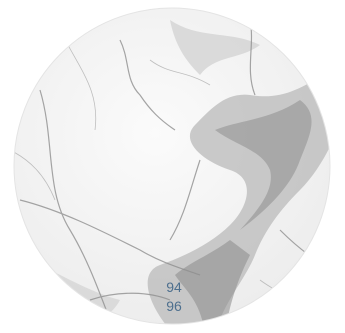 Image resolution: width=345 pixels, height=333 pixels. I want to click on label-bottom: 96, so click(174, 306).